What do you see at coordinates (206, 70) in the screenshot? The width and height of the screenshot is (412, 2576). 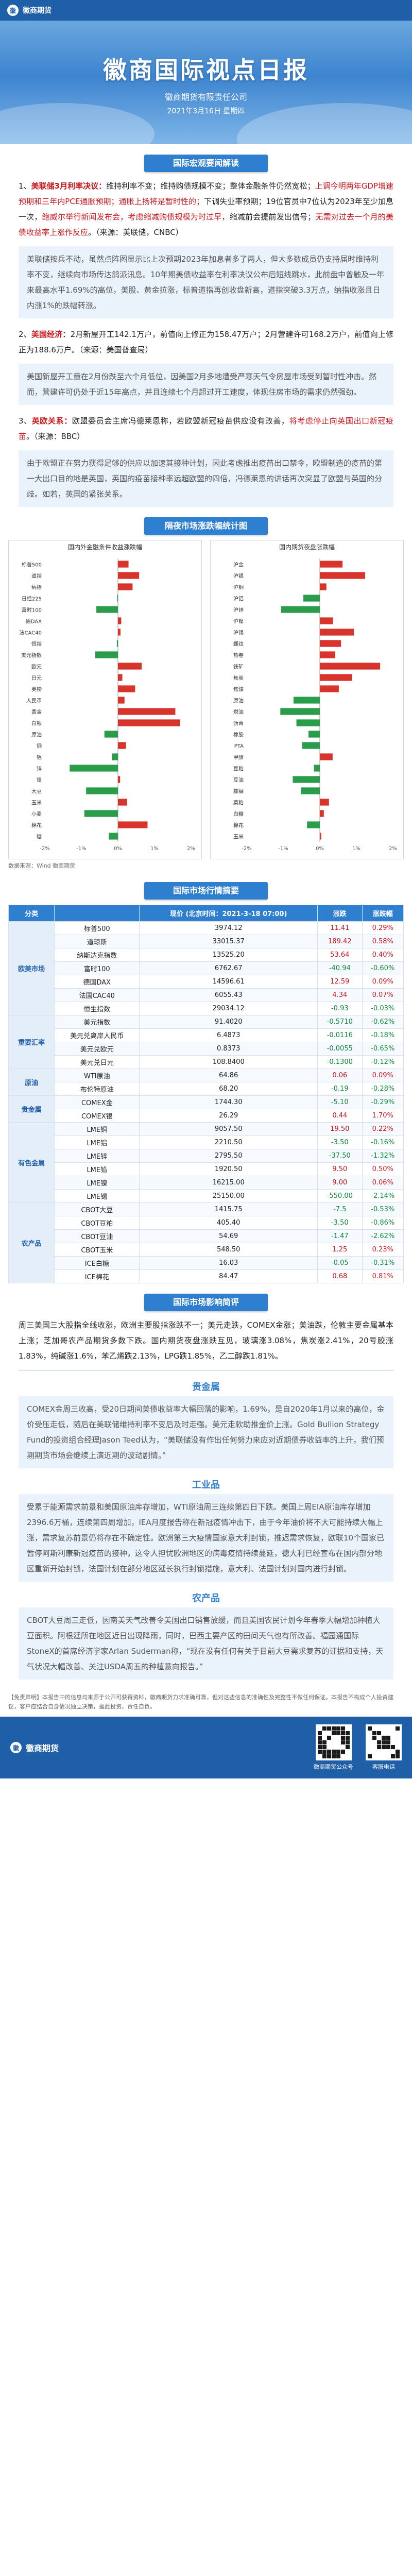 I see `report-title: 徽商国际视点日报` at bounding box center [206, 70].